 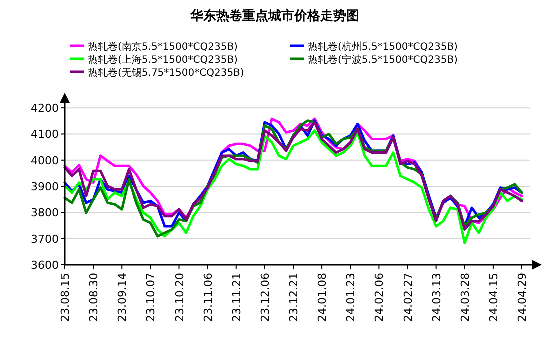 What do you see at coordinates (379, 297) in the screenshot?
I see `x-tick-label: 24.02.06` at bounding box center [379, 297].